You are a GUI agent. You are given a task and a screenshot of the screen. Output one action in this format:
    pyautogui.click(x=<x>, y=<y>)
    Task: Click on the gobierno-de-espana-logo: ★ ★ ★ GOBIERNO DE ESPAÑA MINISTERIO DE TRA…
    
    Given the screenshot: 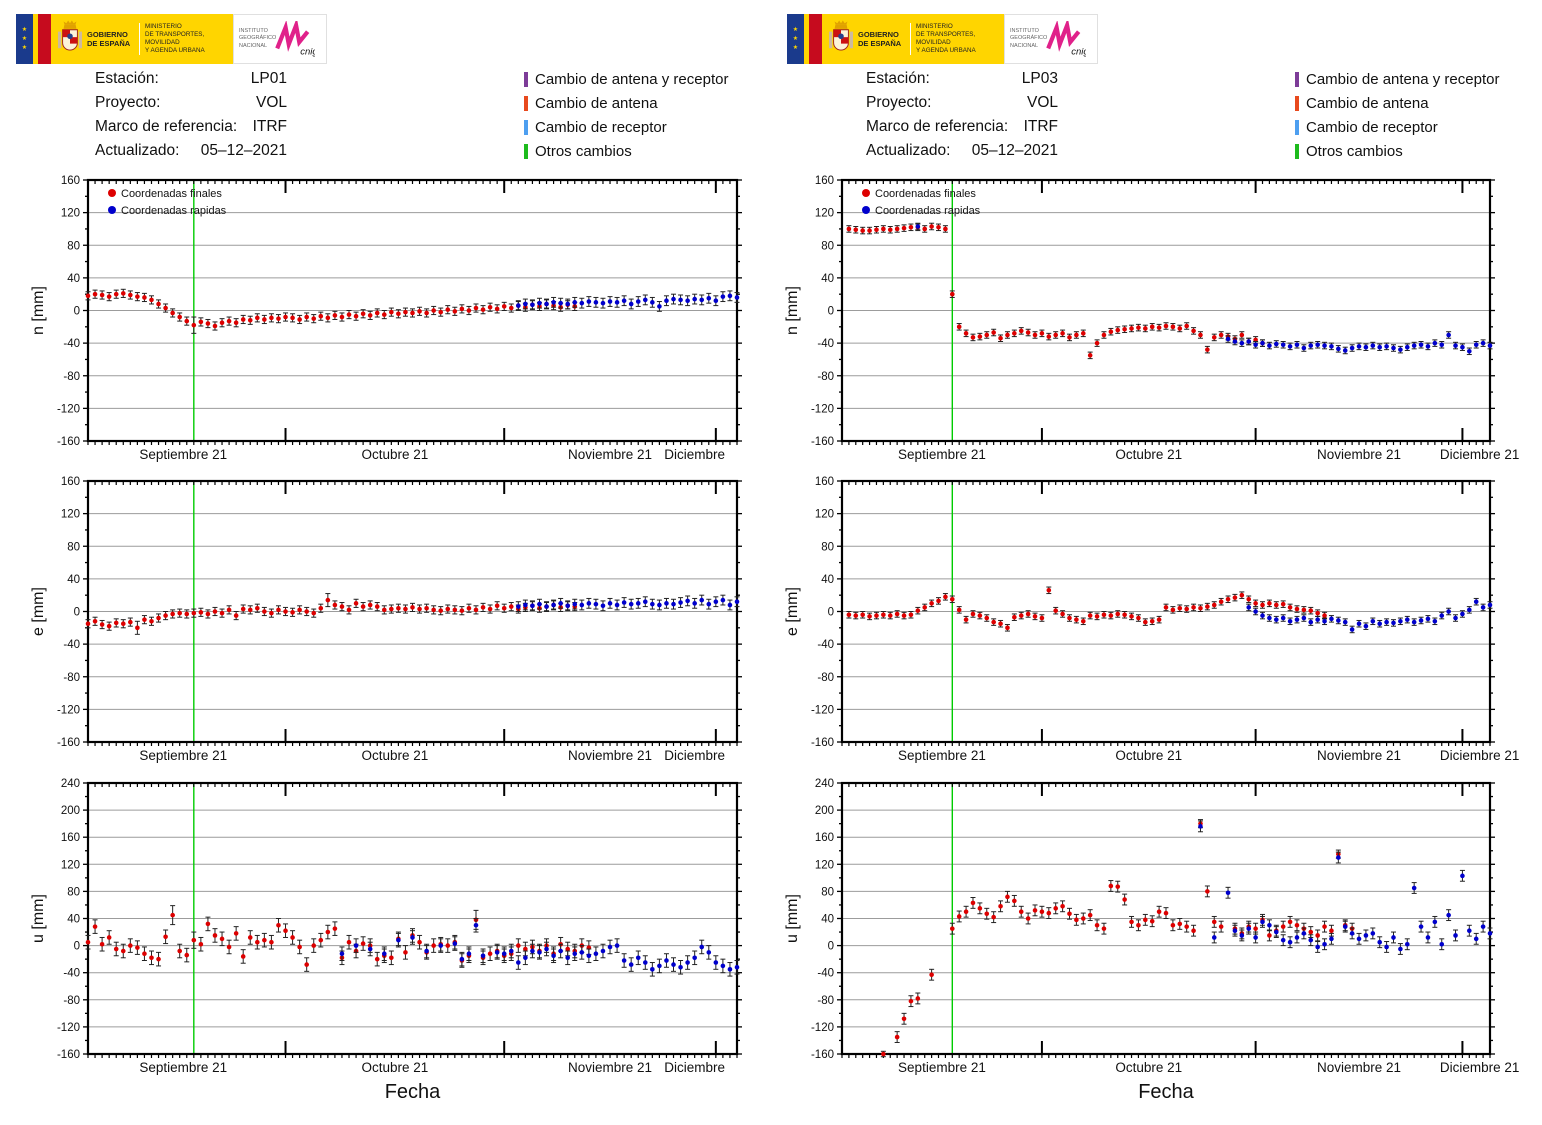 What is the action you would take?
    pyautogui.click(x=942, y=39)
    